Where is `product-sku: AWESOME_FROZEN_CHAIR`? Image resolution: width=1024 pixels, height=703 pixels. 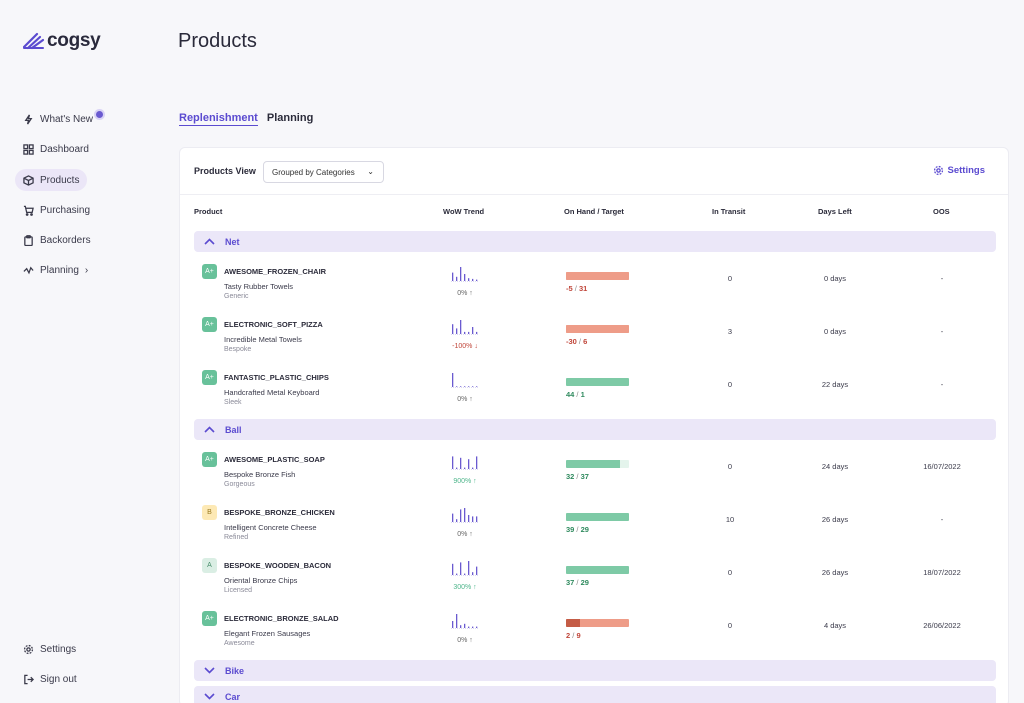
product-sku: AWESOME_FROZEN_CHAIR is located at coordinates (275, 271).